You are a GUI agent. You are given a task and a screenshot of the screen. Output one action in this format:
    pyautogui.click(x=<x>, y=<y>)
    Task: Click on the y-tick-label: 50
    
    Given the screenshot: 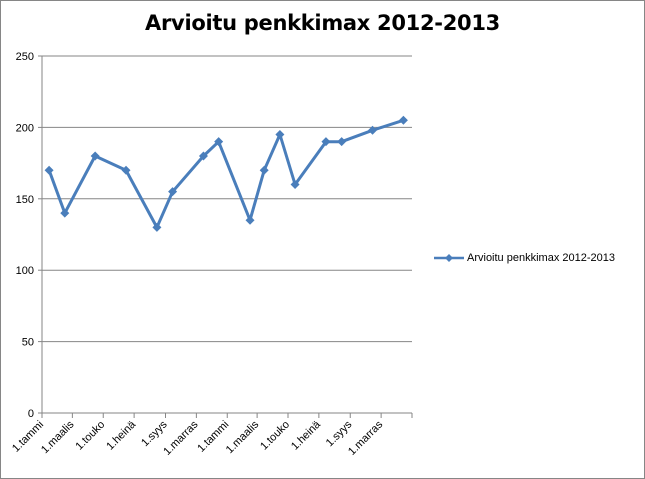 What is the action you would take?
    pyautogui.click(x=28, y=343)
    